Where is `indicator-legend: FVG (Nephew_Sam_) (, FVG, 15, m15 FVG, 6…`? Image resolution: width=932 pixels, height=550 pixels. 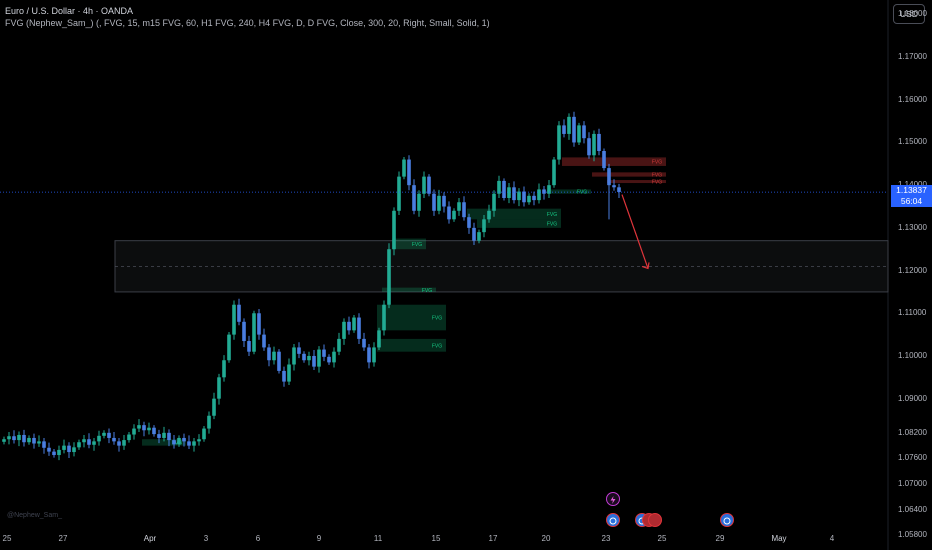
indicator-legend: FVG (Nephew_Sam_) (, FVG, 15, m15 FVG, 6… is located at coordinates (247, 23).